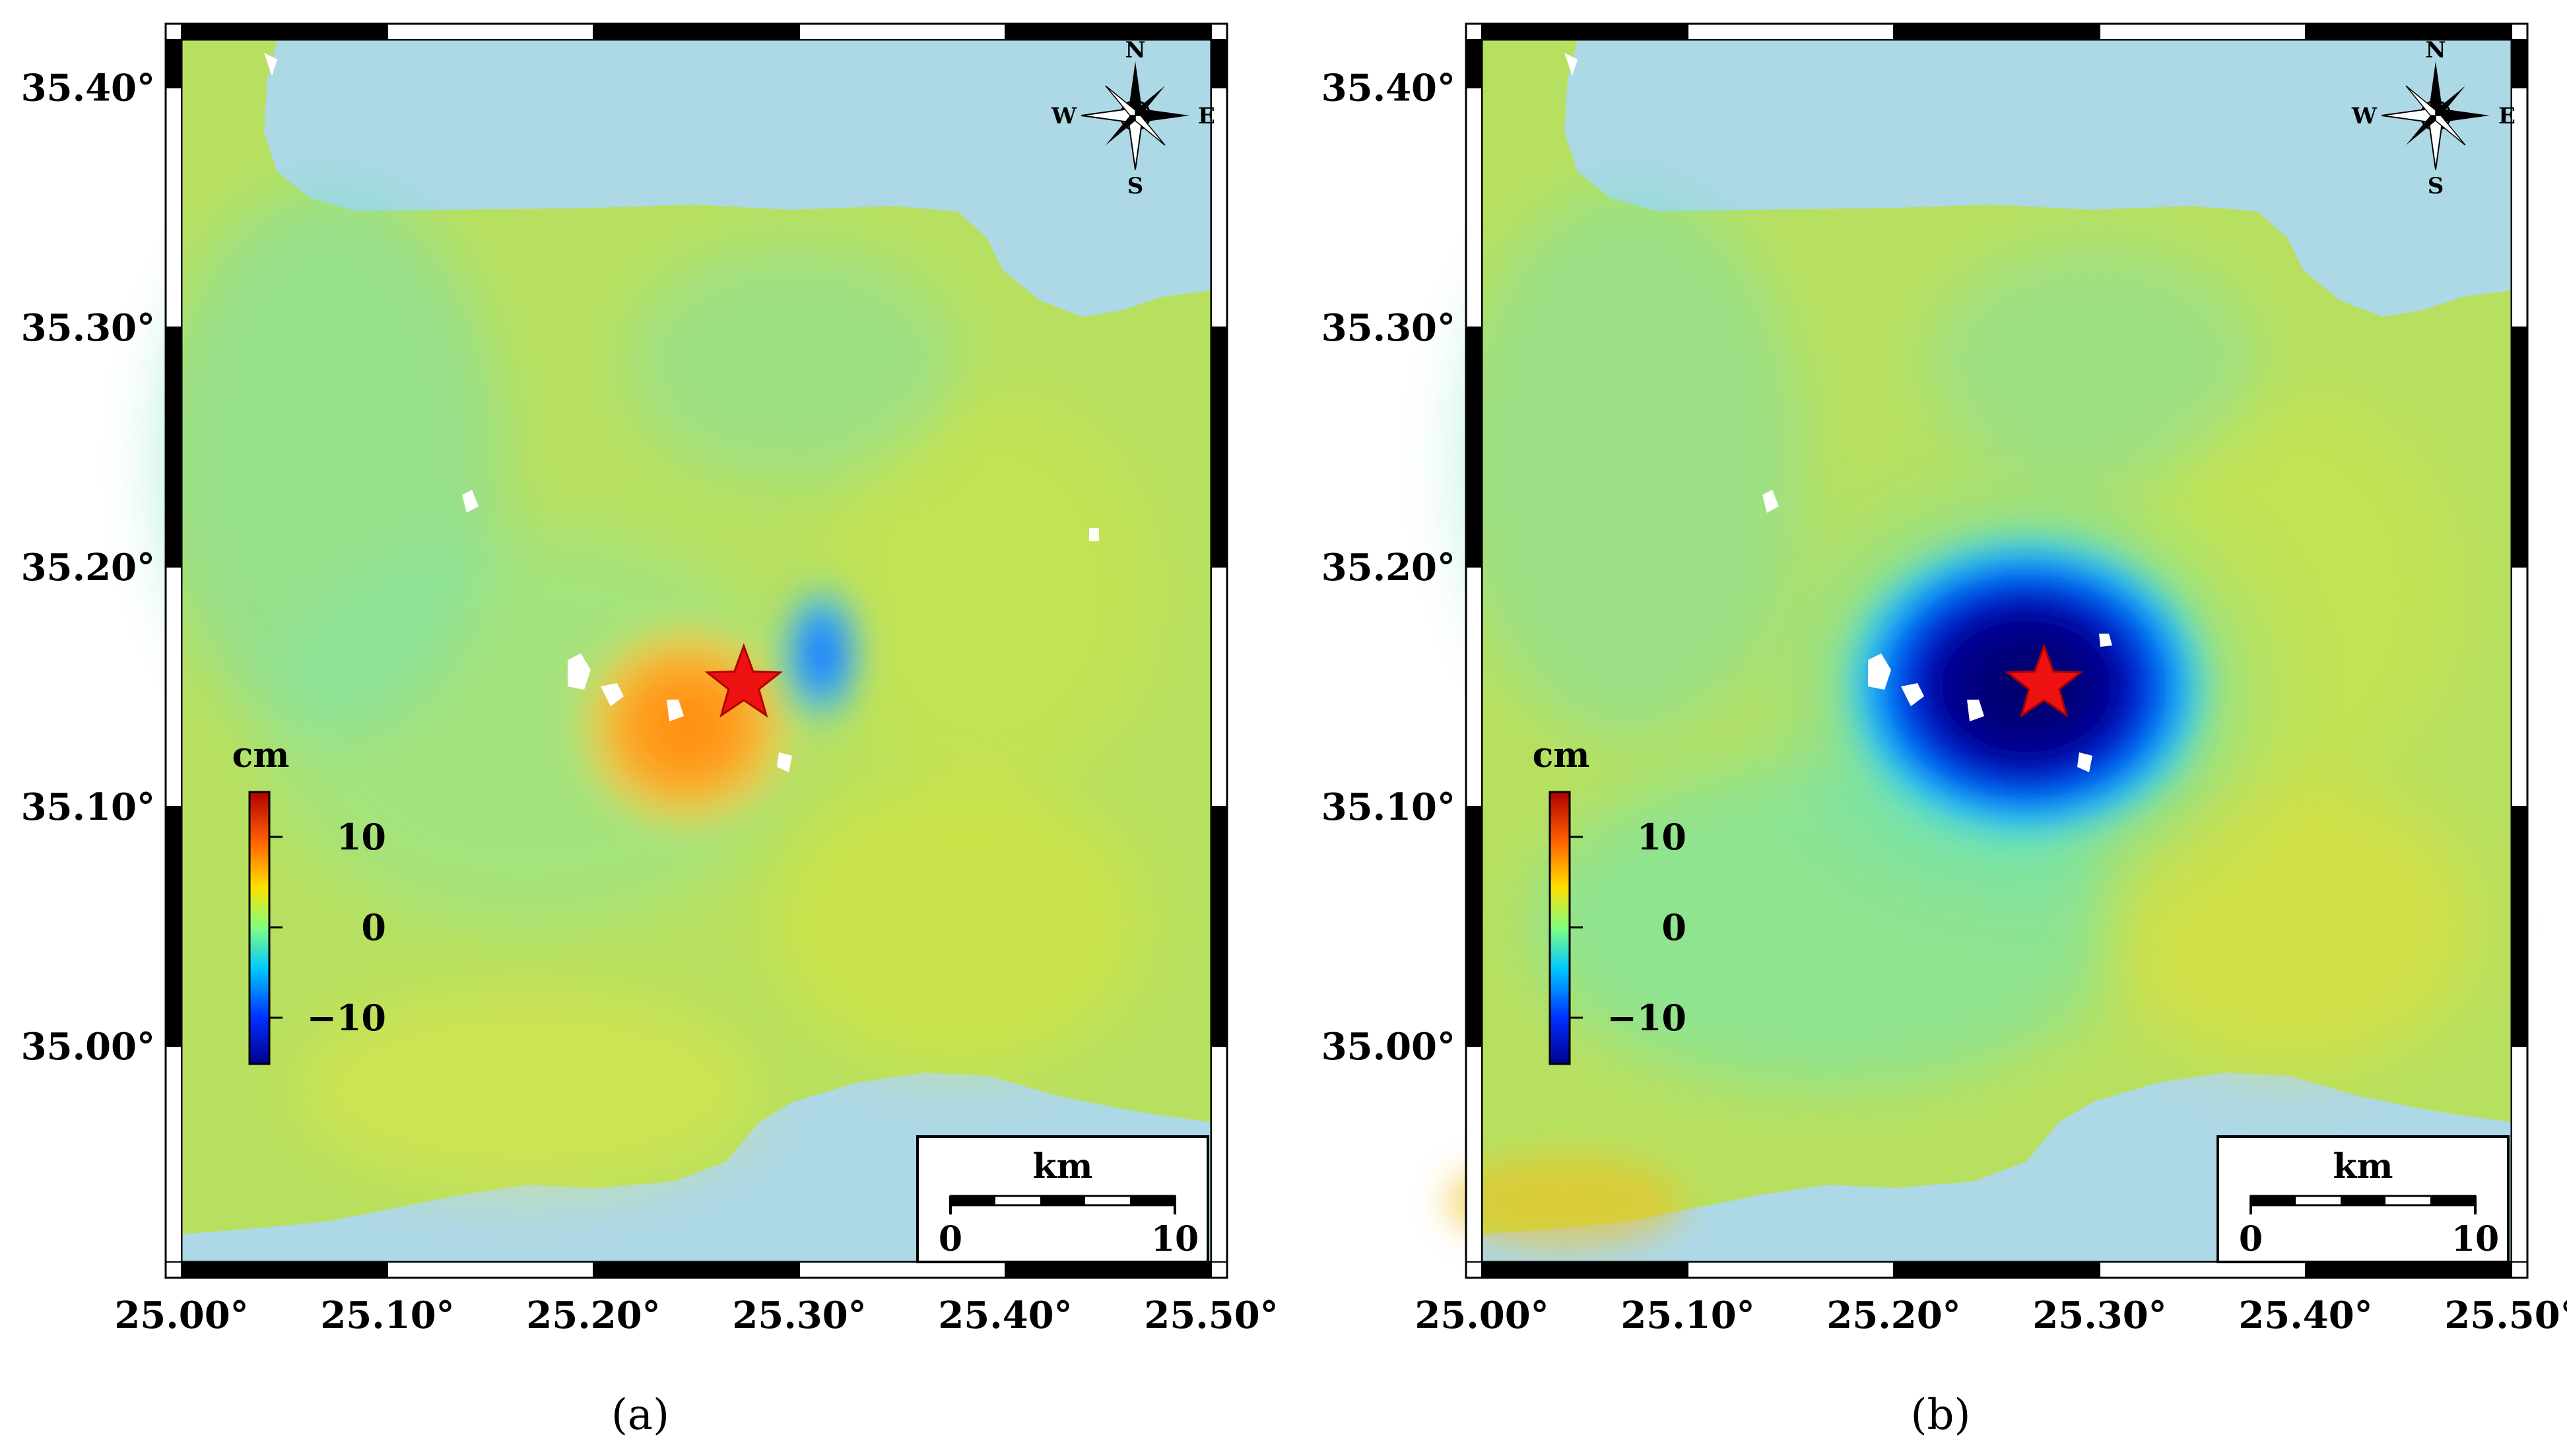 The image size is (2567, 1456). I want to click on latitude-label: 35.20°, so click(1388, 567).